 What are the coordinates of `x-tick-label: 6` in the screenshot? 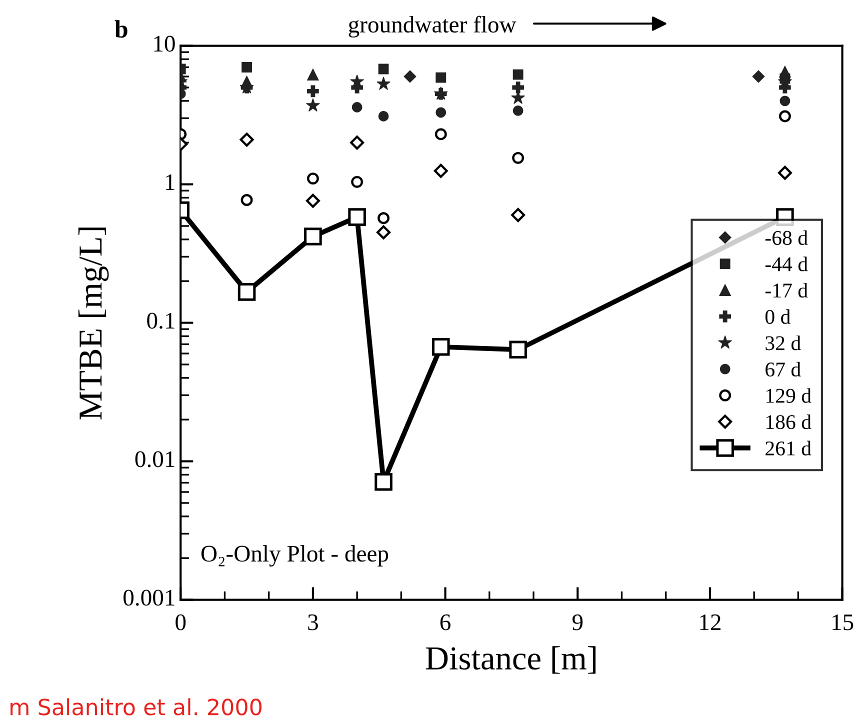 It's located at (445, 622).